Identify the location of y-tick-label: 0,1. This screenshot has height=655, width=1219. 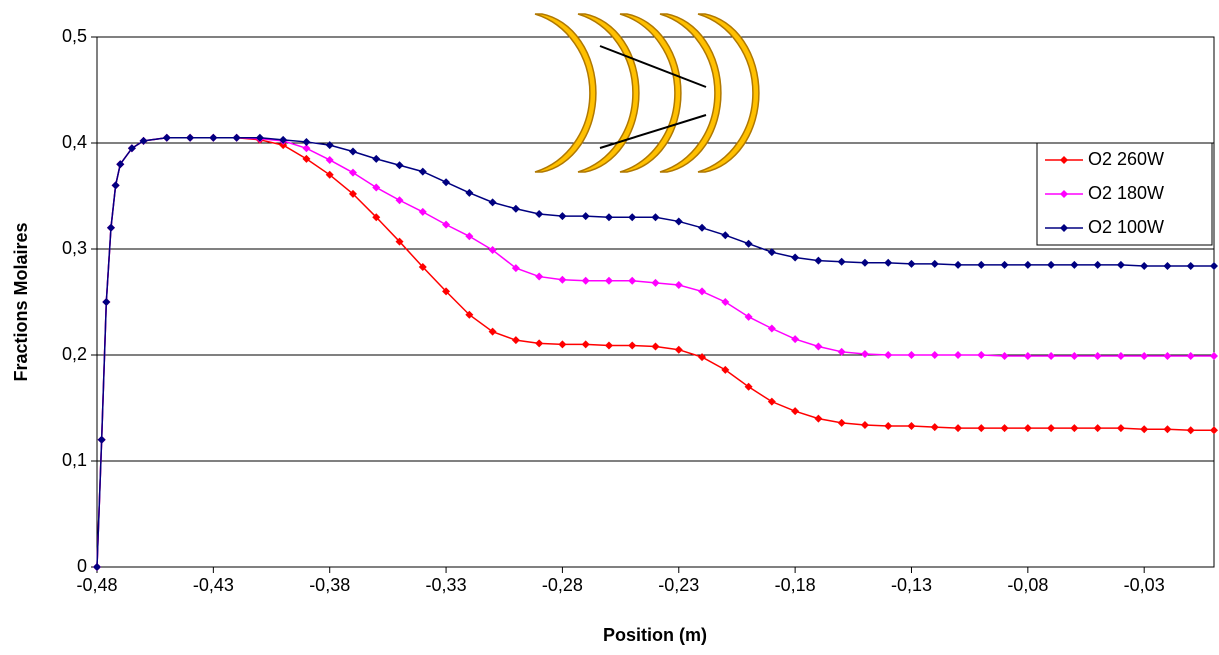
(74, 460).